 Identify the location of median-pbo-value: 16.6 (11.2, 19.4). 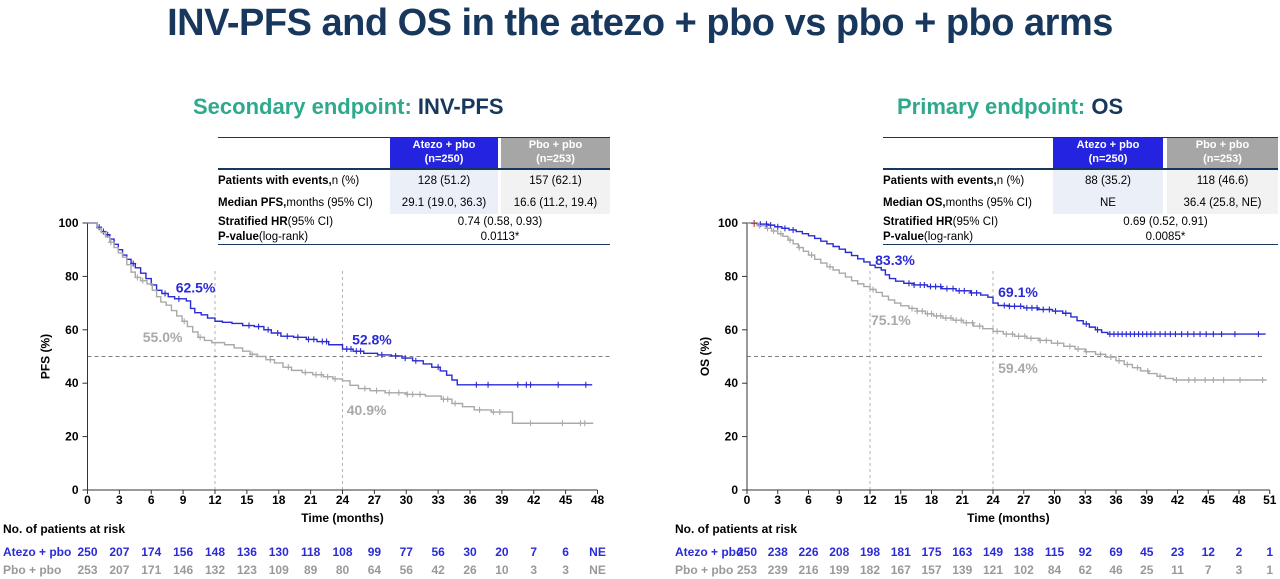
(555, 203).